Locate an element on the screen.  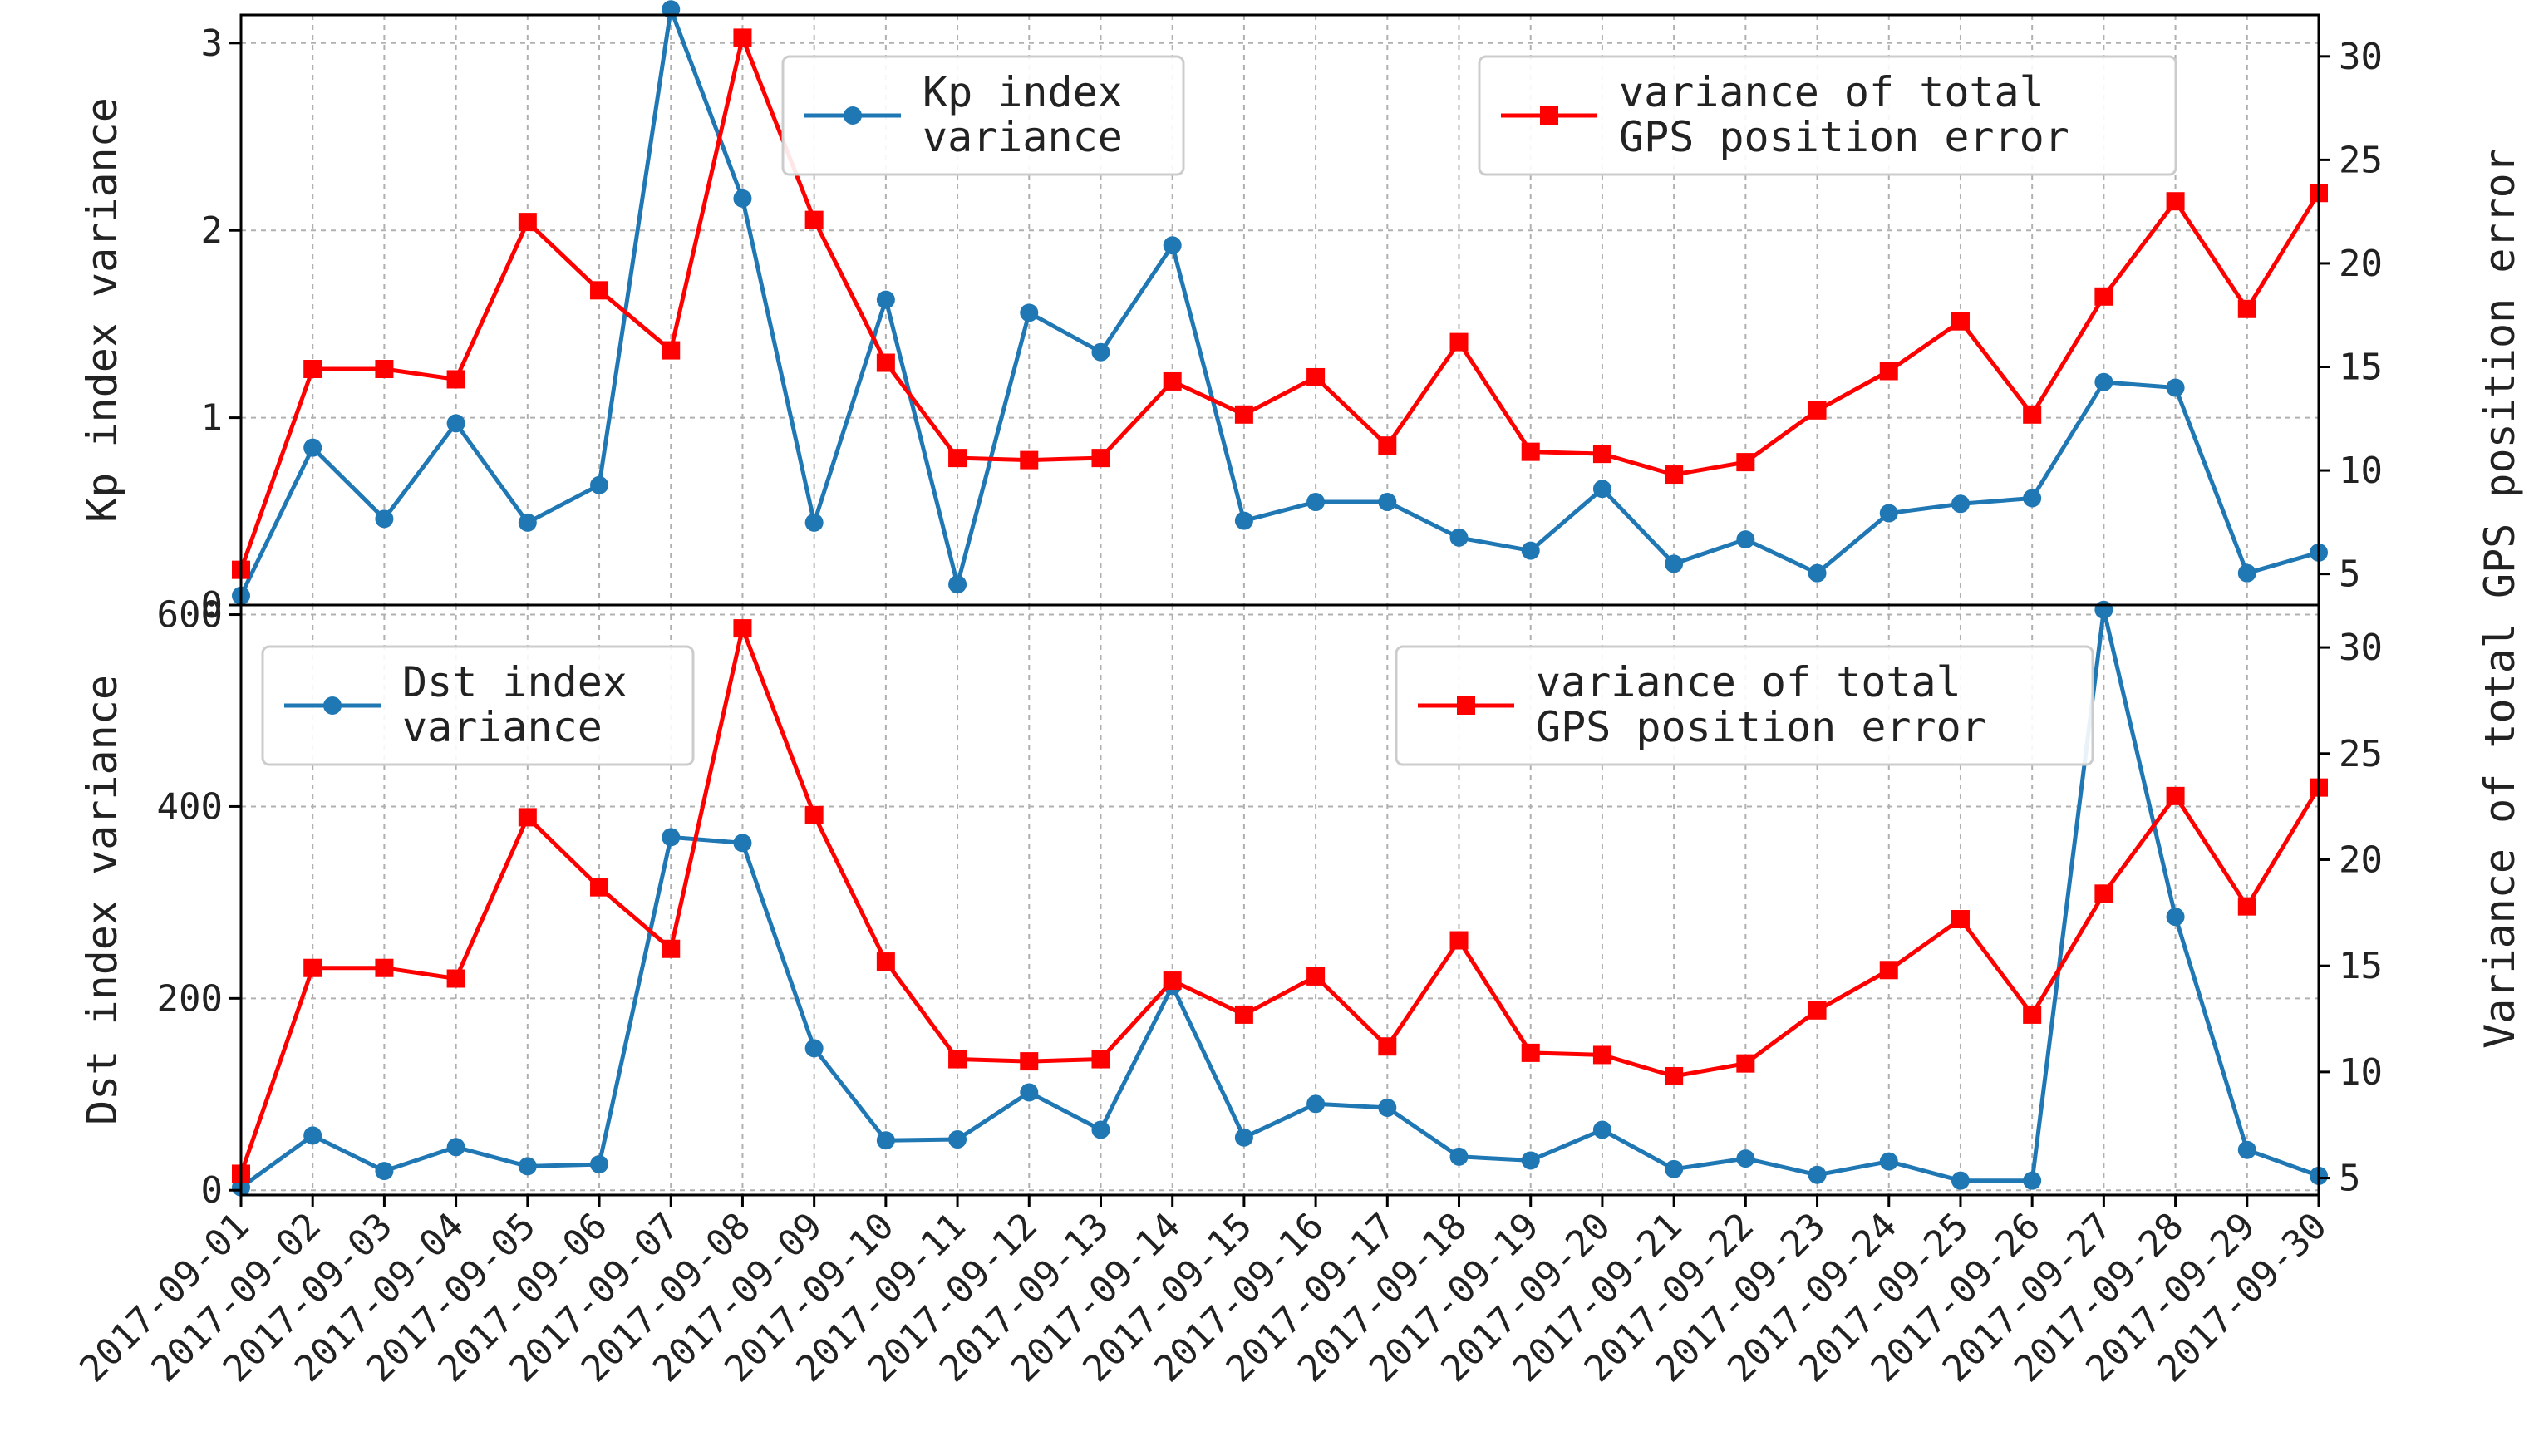
left-tick-label: 2 is located at coordinates (212, 230).